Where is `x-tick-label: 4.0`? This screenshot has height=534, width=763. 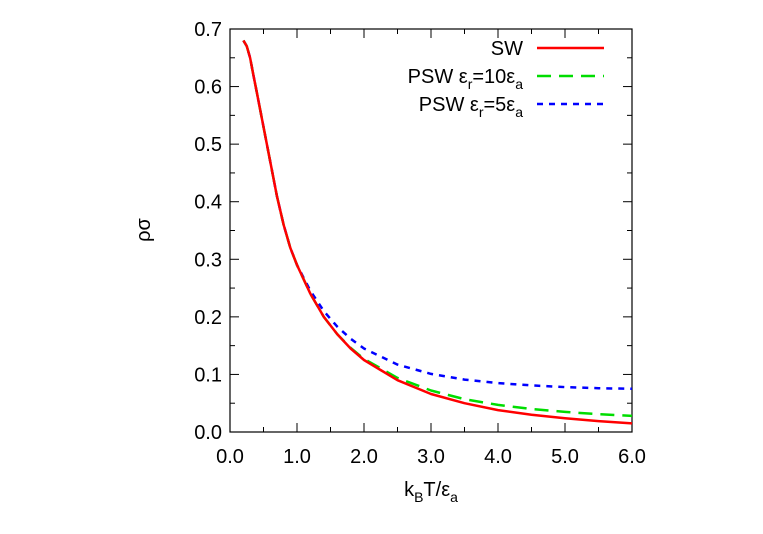 x-tick-label: 4.0 is located at coordinates (498, 457).